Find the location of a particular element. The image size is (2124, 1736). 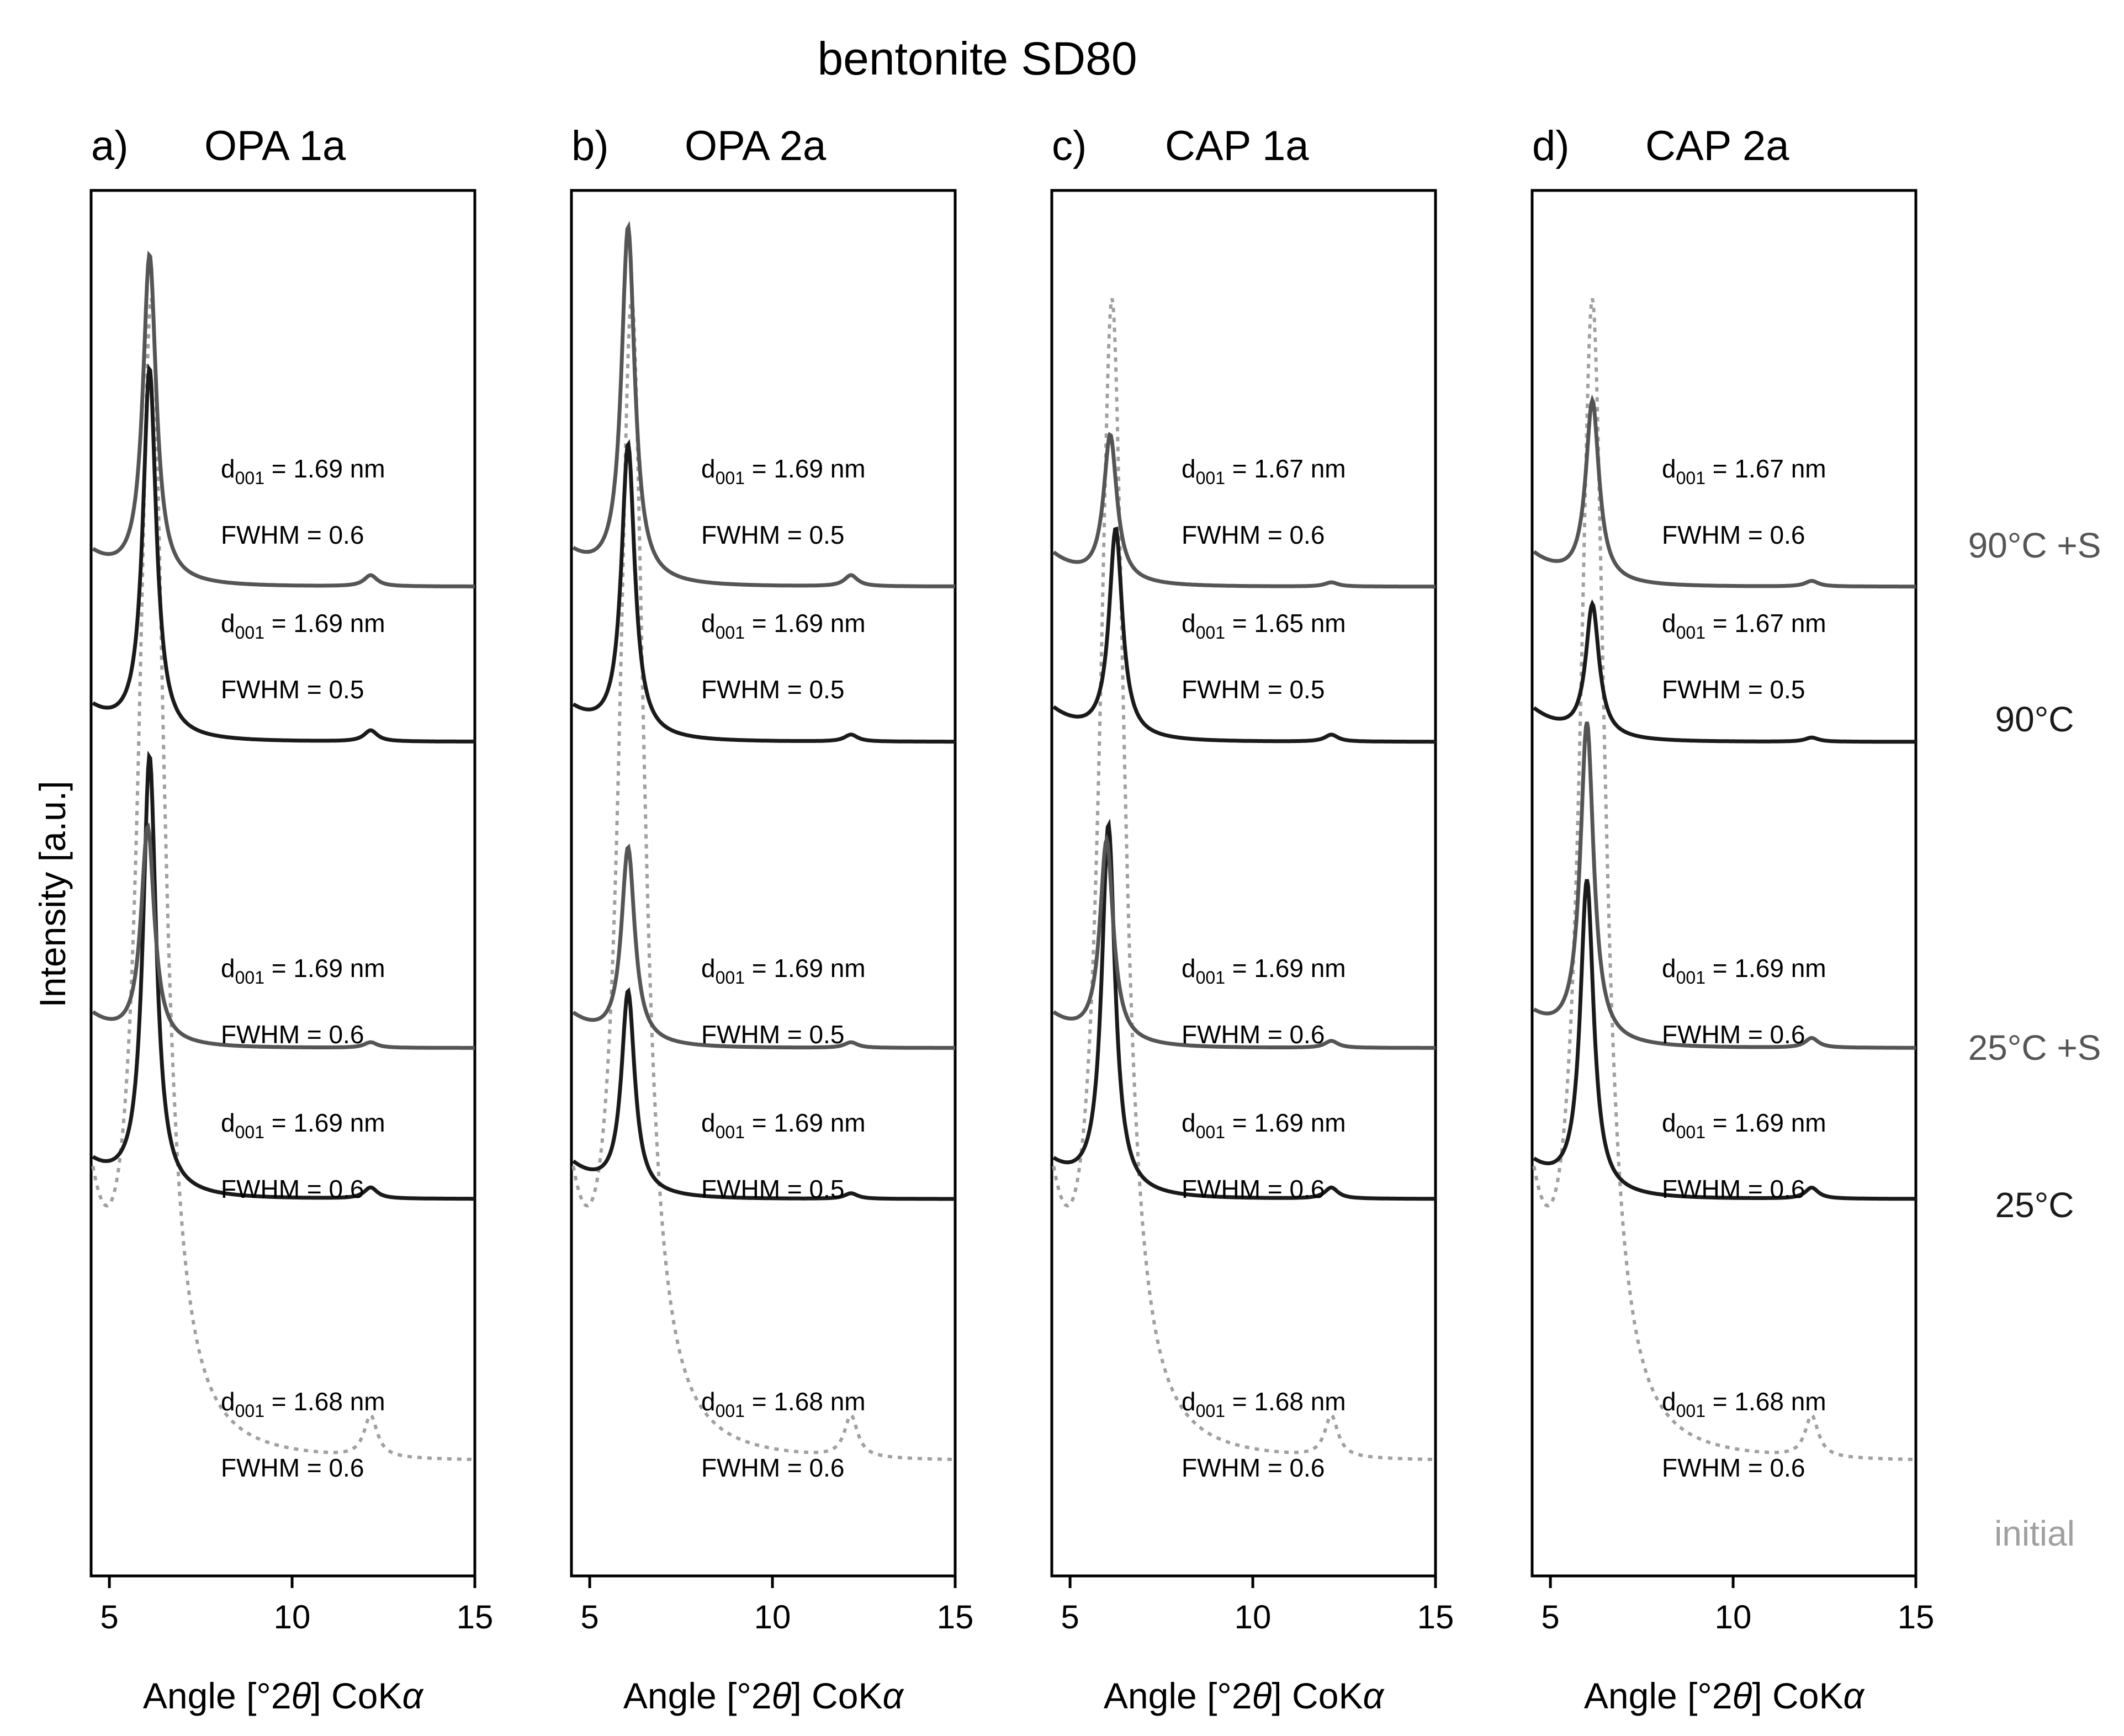

row-label-init: initial is located at coordinates (2034, 1533).